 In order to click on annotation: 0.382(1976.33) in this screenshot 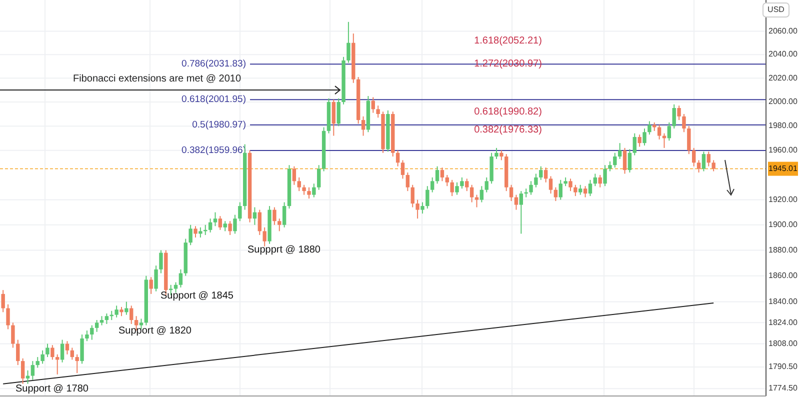, I will do `click(508, 130)`.